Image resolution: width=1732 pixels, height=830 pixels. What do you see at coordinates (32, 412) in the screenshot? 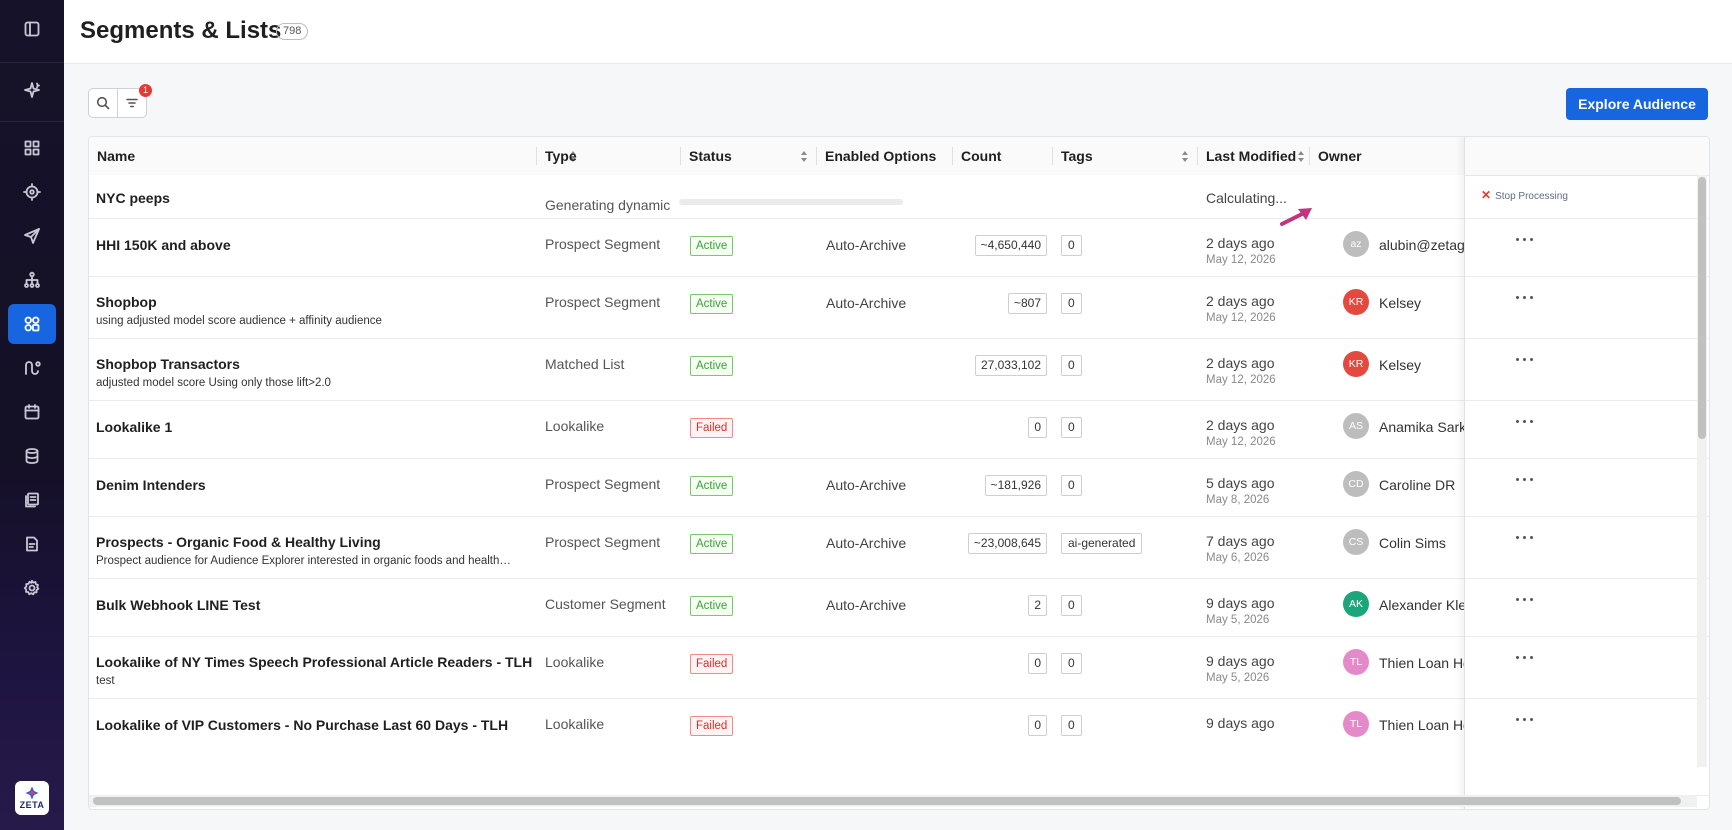
I see `calendar-icon` at bounding box center [32, 412].